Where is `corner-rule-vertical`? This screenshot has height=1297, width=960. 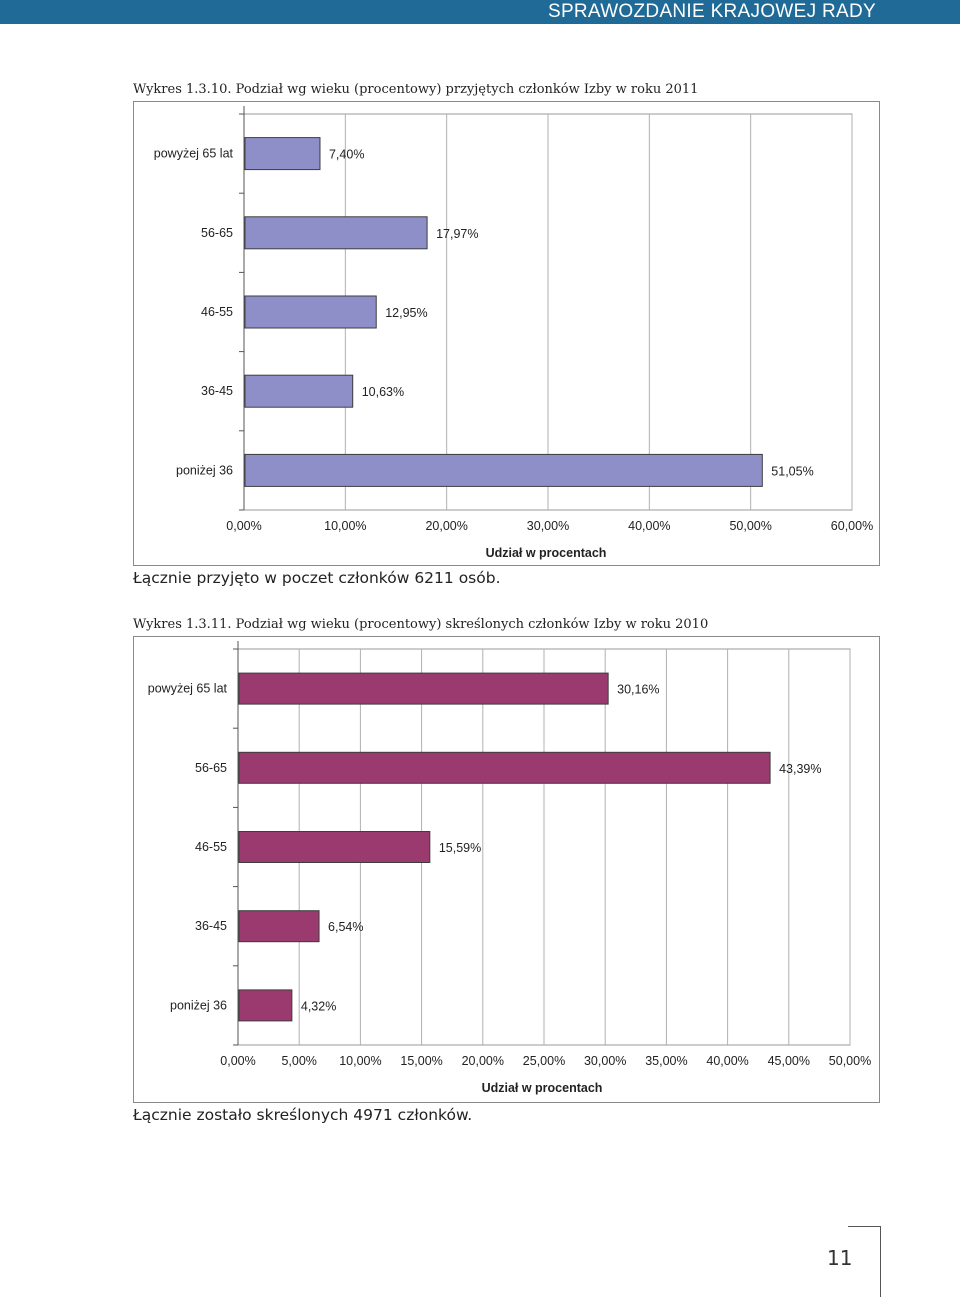
corner-rule-vertical is located at coordinates (880, 1261).